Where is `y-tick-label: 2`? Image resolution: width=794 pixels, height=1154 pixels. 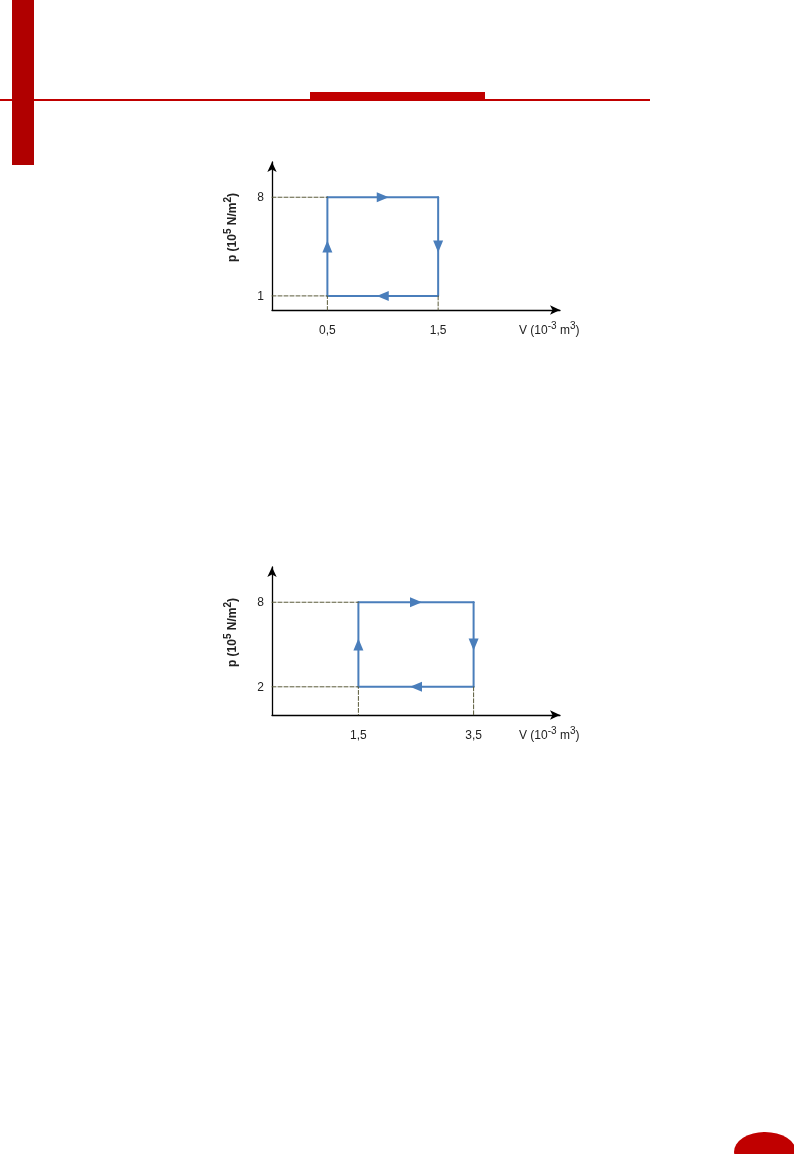 y-tick-label: 2 is located at coordinates (261, 686).